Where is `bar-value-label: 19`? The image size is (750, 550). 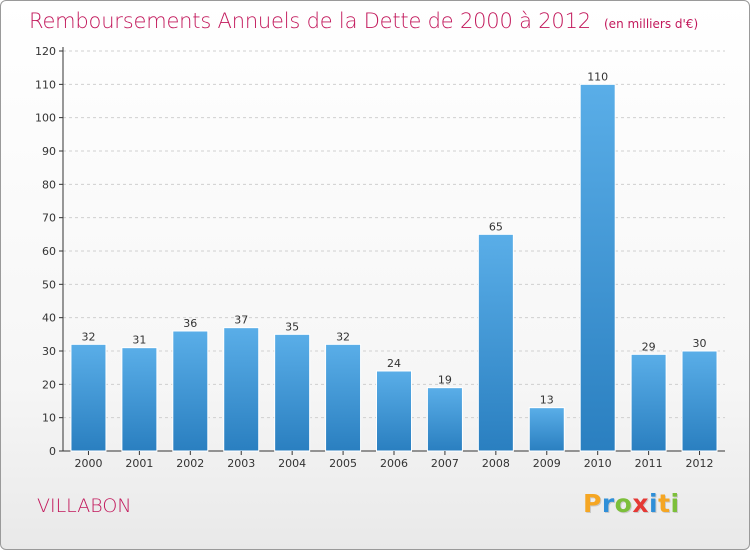
bar-value-label: 19 is located at coordinates (445, 380).